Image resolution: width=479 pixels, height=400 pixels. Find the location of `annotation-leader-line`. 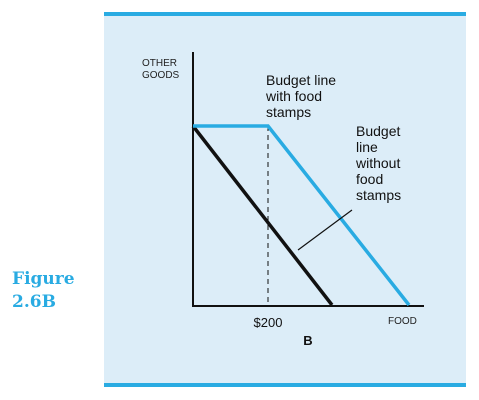

annotation-leader-line is located at coordinates (325, 230).